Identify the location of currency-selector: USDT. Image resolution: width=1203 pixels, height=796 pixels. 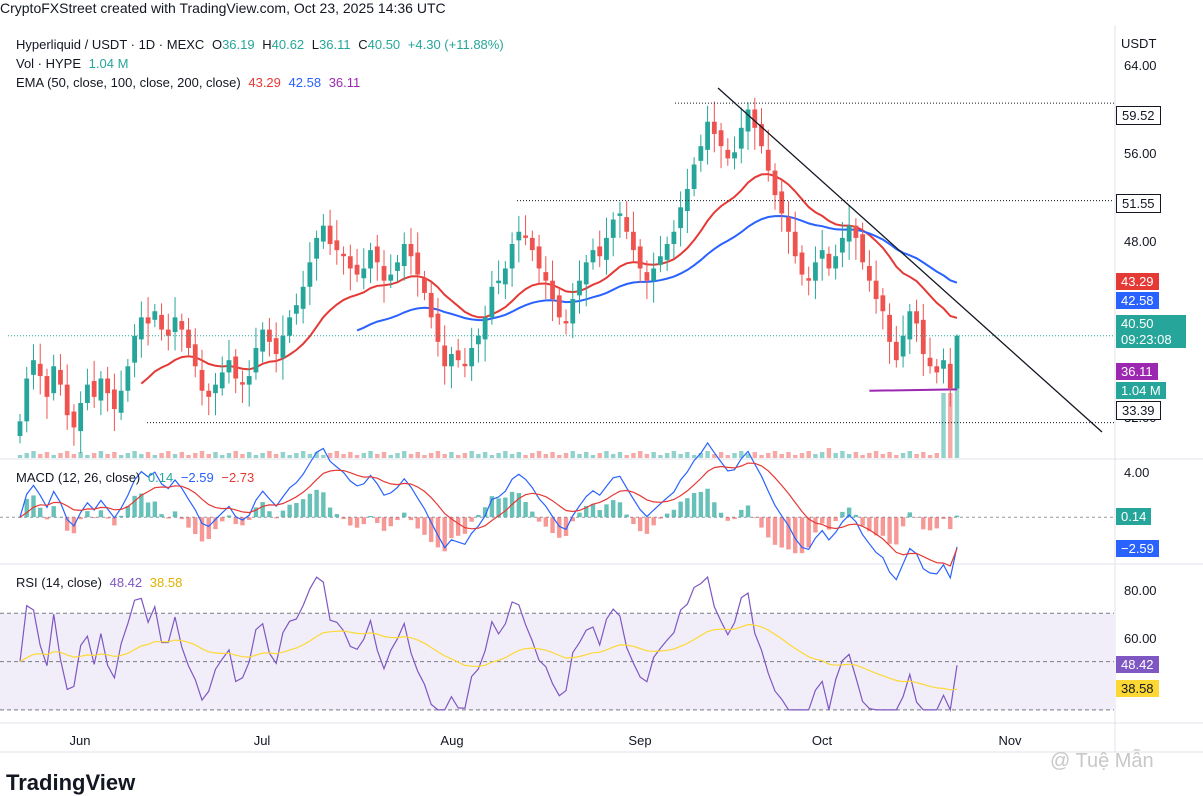
(1139, 43).